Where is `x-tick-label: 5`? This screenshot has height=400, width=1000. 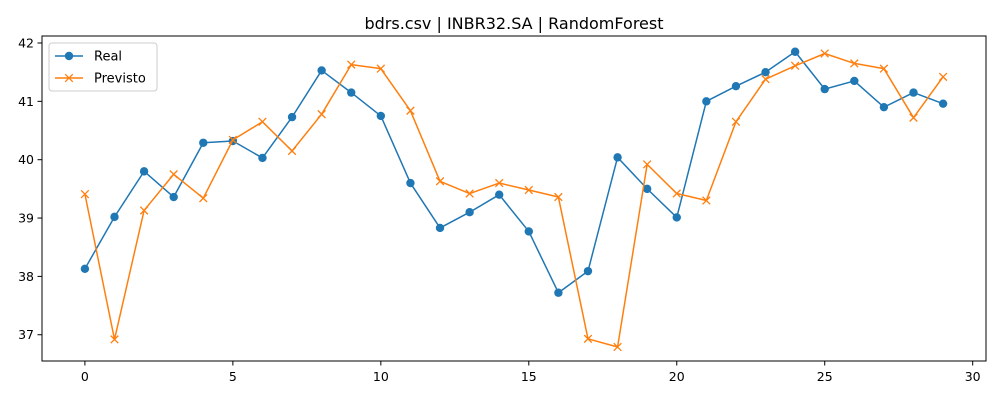 x-tick-label: 5 is located at coordinates (233, 376).